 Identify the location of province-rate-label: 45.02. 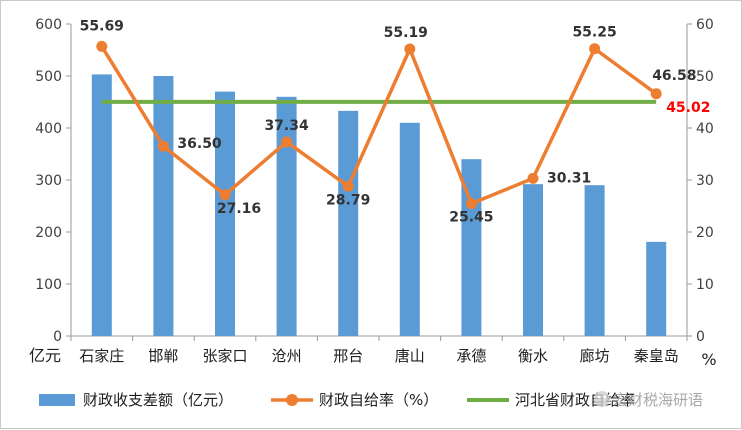
(688, 108).